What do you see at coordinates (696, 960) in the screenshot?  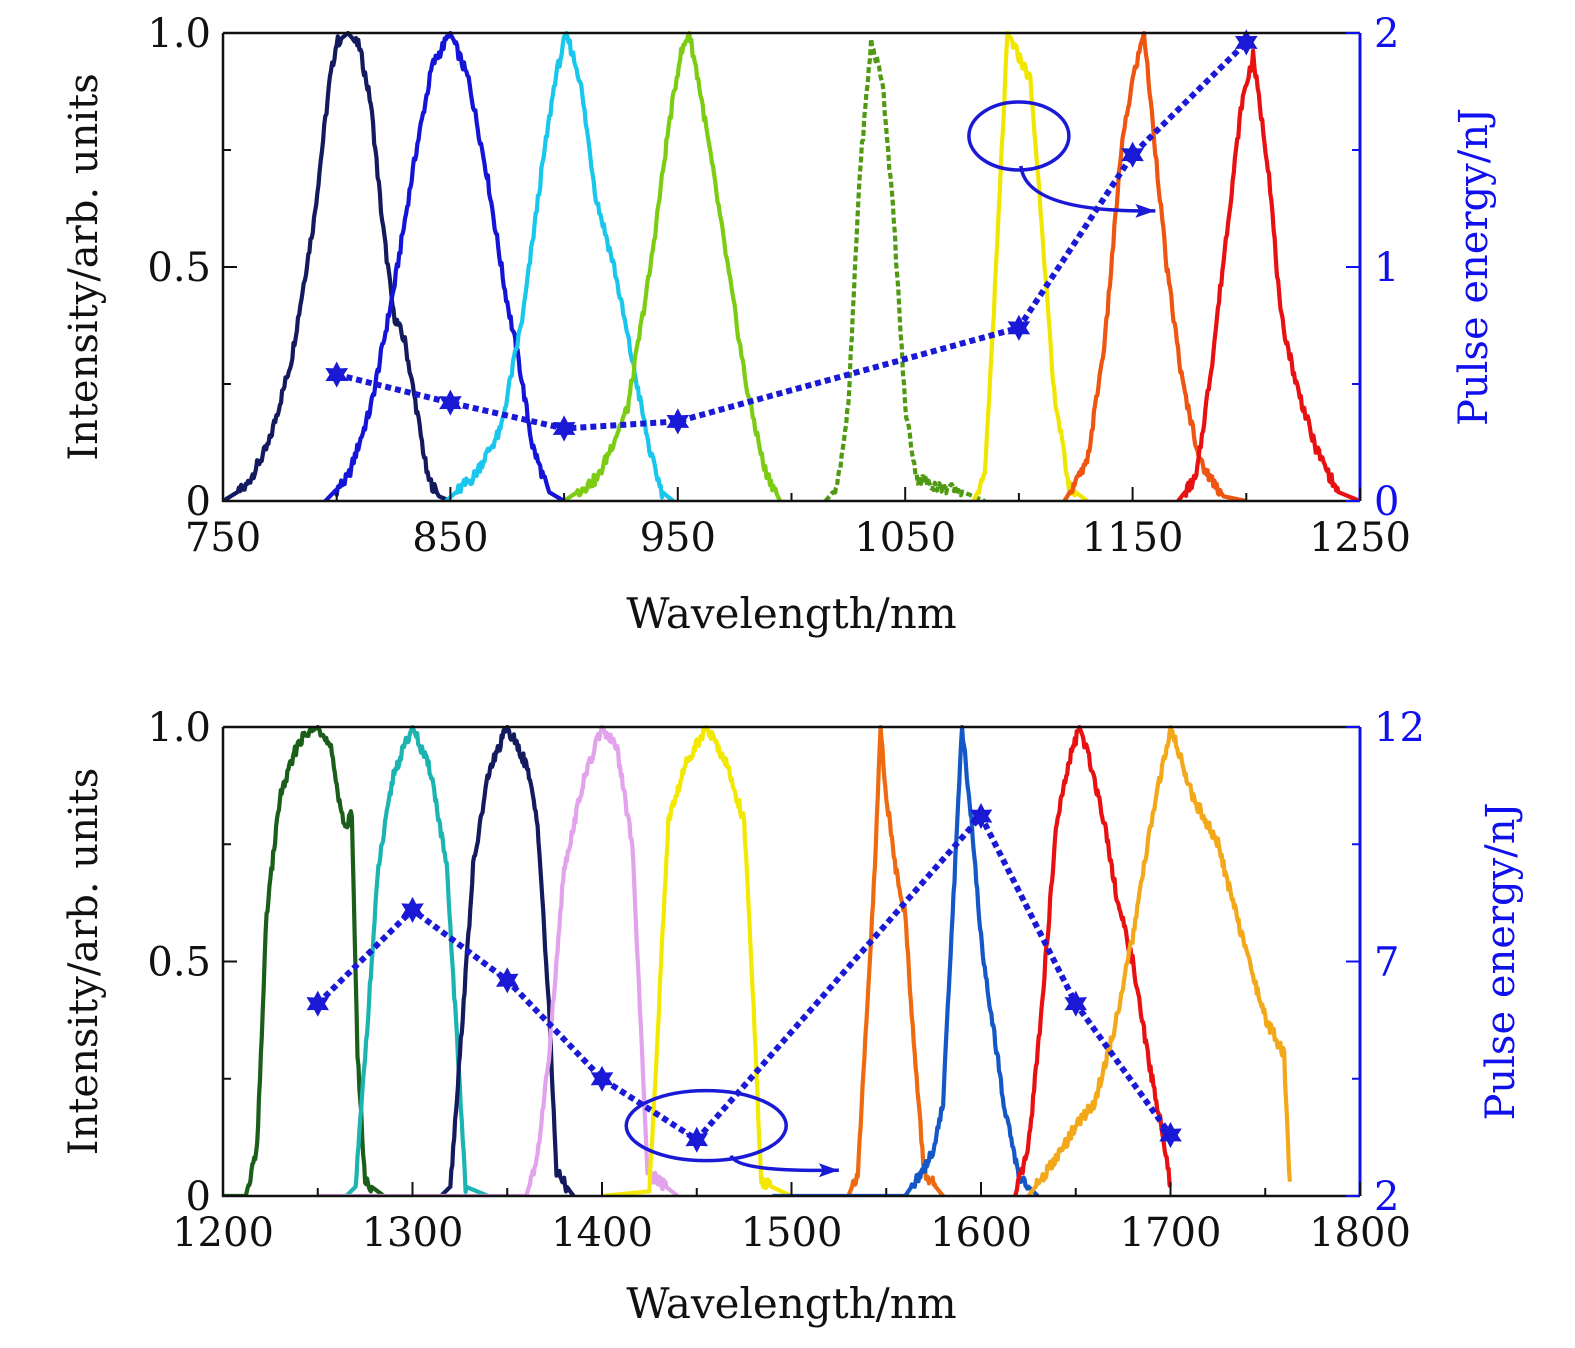 I see `bottom-spectrum-1455-line` at bounding box center [696, 960].